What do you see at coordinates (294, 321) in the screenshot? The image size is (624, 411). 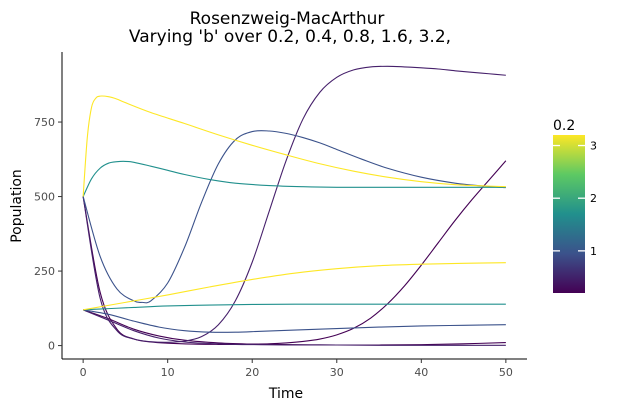 I see `series-line-b0.8-predator` at bounding box center [294, 321].